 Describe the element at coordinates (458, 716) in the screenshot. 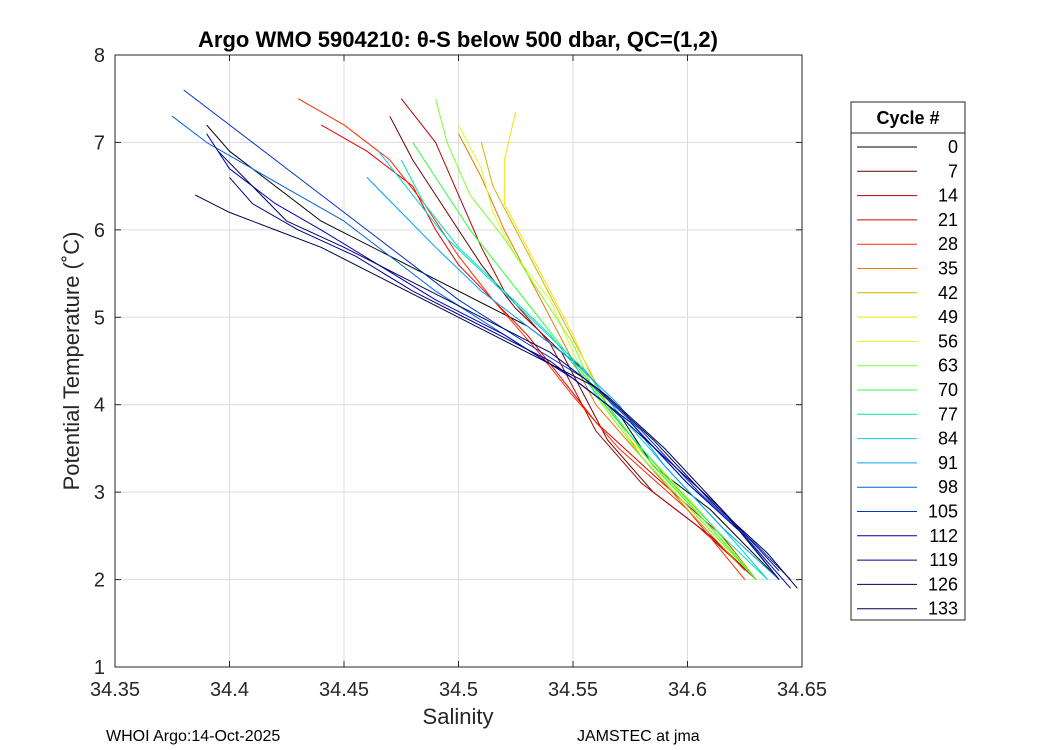

I see `x-axis-label: Salinity` at that location.